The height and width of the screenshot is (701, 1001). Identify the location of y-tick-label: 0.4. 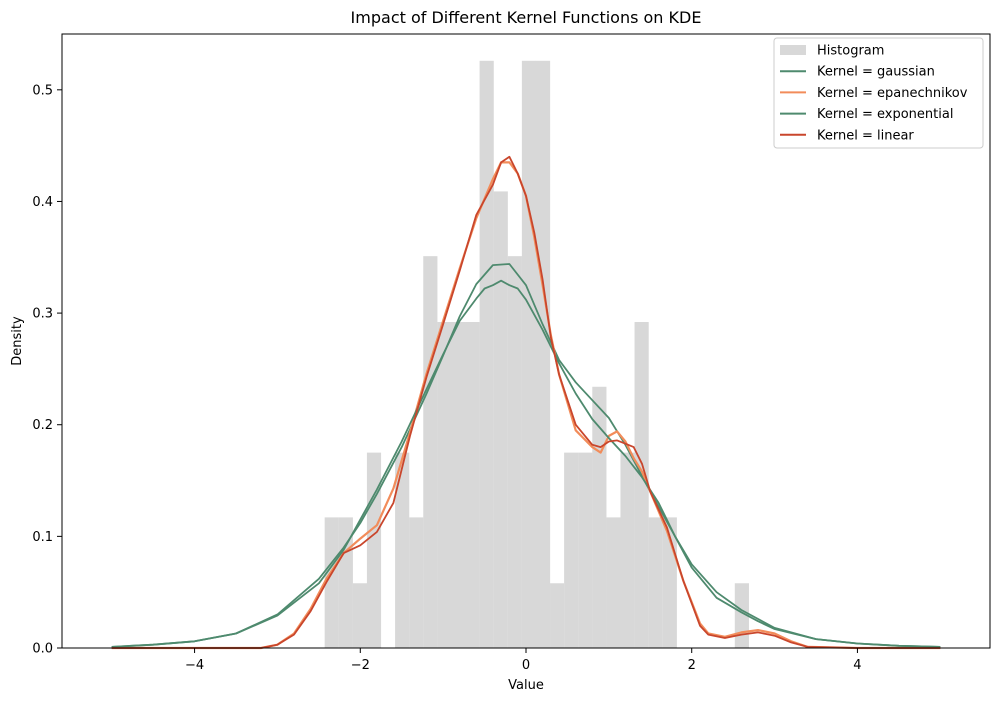
(42, 202).